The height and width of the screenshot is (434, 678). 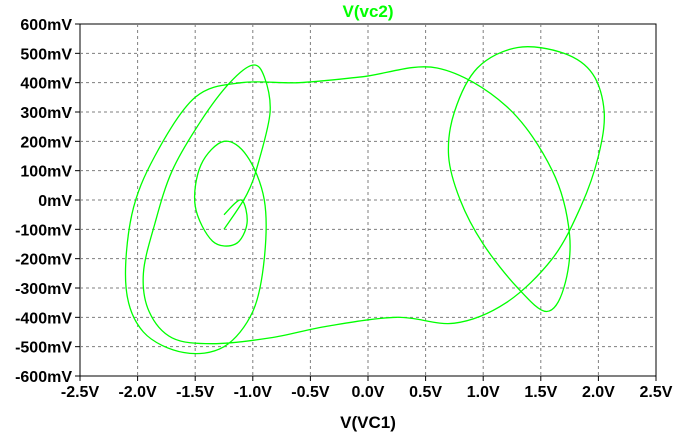 What do you see at coordinates (46, 54) in the screenshot?
I see `y-tick-label: 500mV` at bounding box center [46, 54].